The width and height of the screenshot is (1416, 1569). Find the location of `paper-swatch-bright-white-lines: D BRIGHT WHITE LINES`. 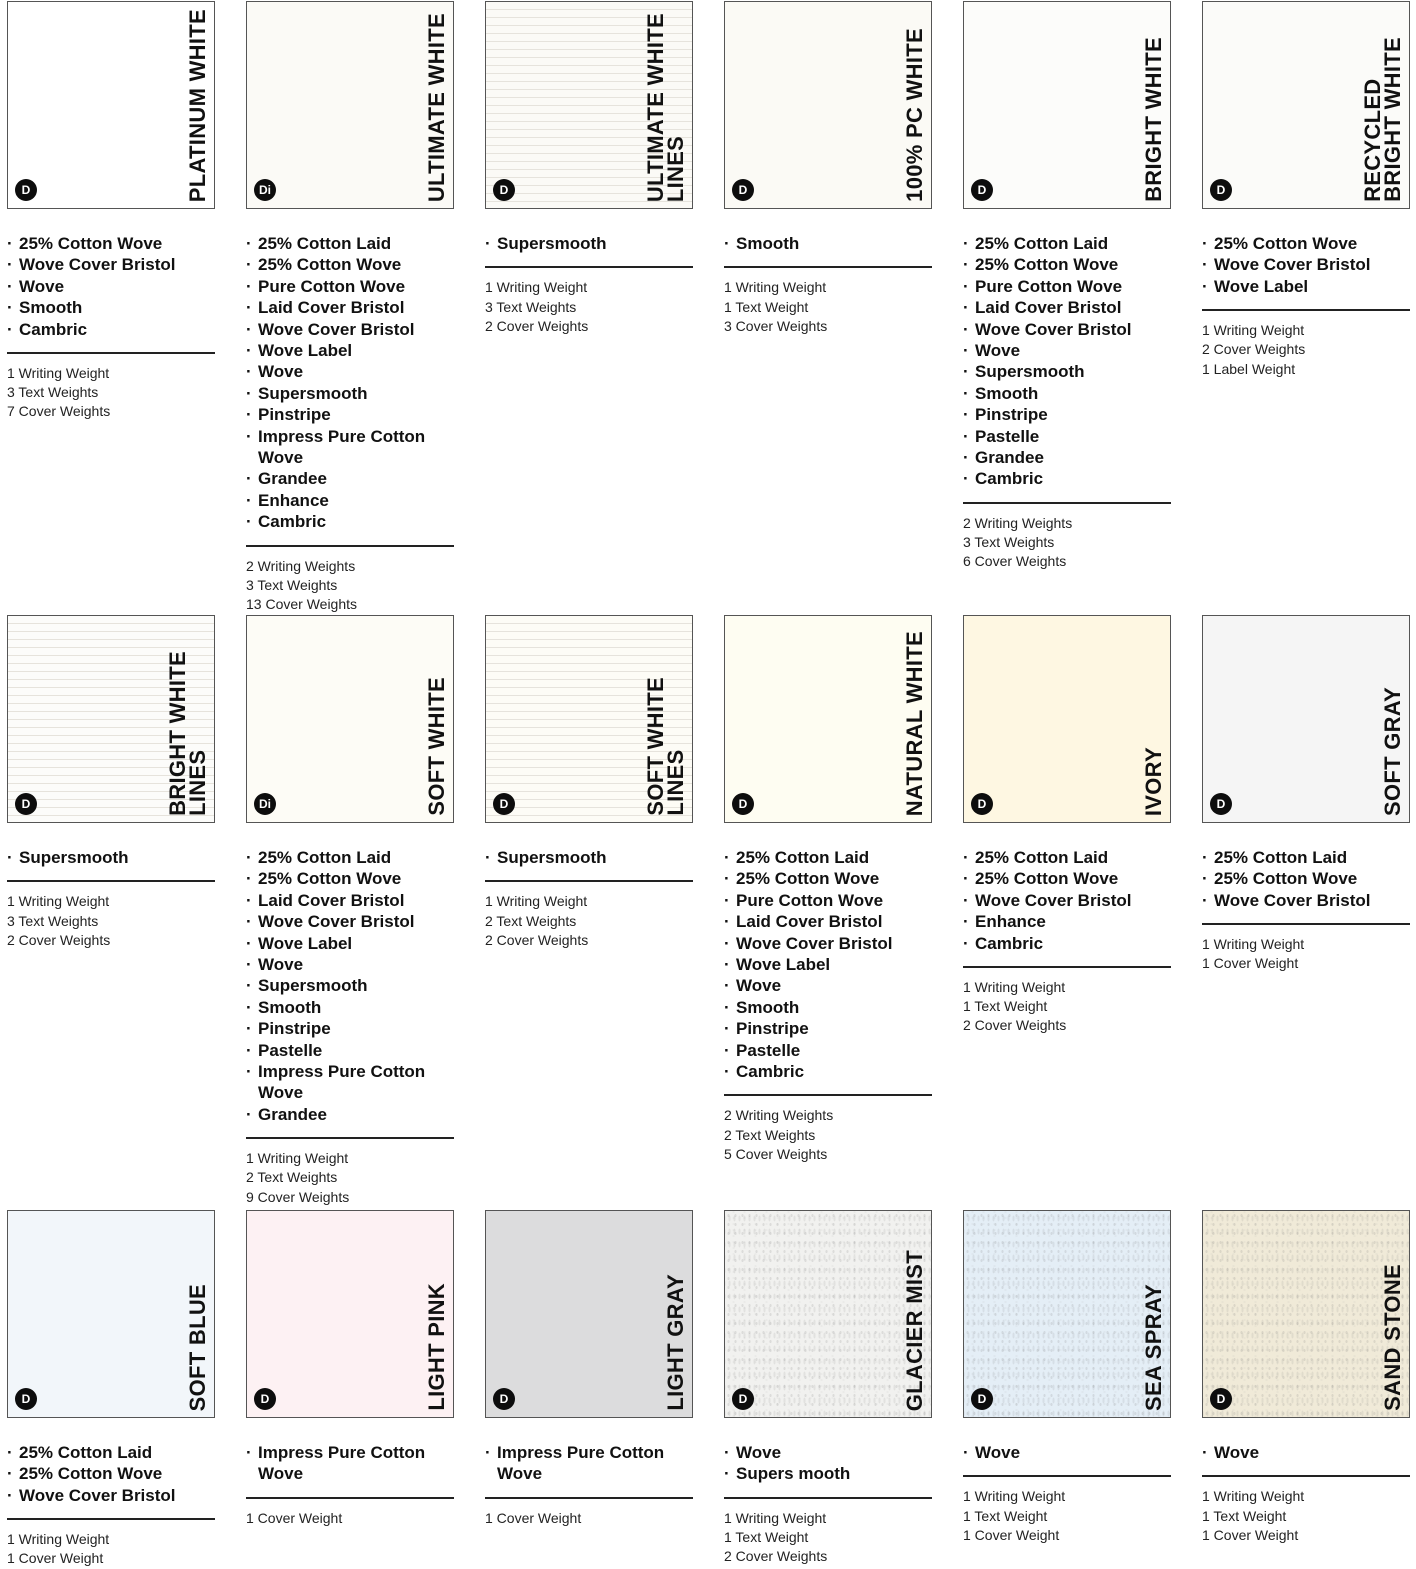

paper-swatch-bright-white-lines: D BRIGHT WHITE LINES is located at coordinates (111, 719).